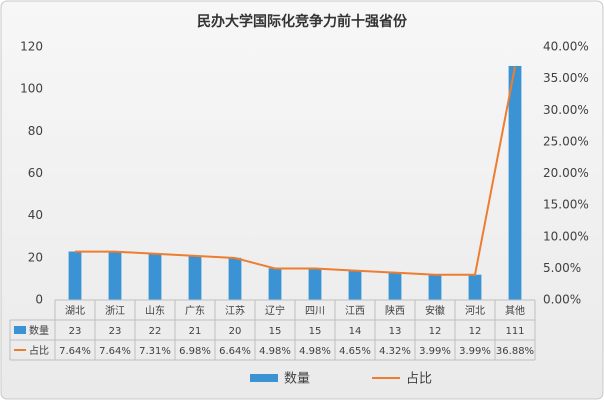 The width and height of the screenshot is (604, 400). Describe the element at coordinates (275, 310) in the screenshot. I see `x-tick-label: 辽宁` at that location.